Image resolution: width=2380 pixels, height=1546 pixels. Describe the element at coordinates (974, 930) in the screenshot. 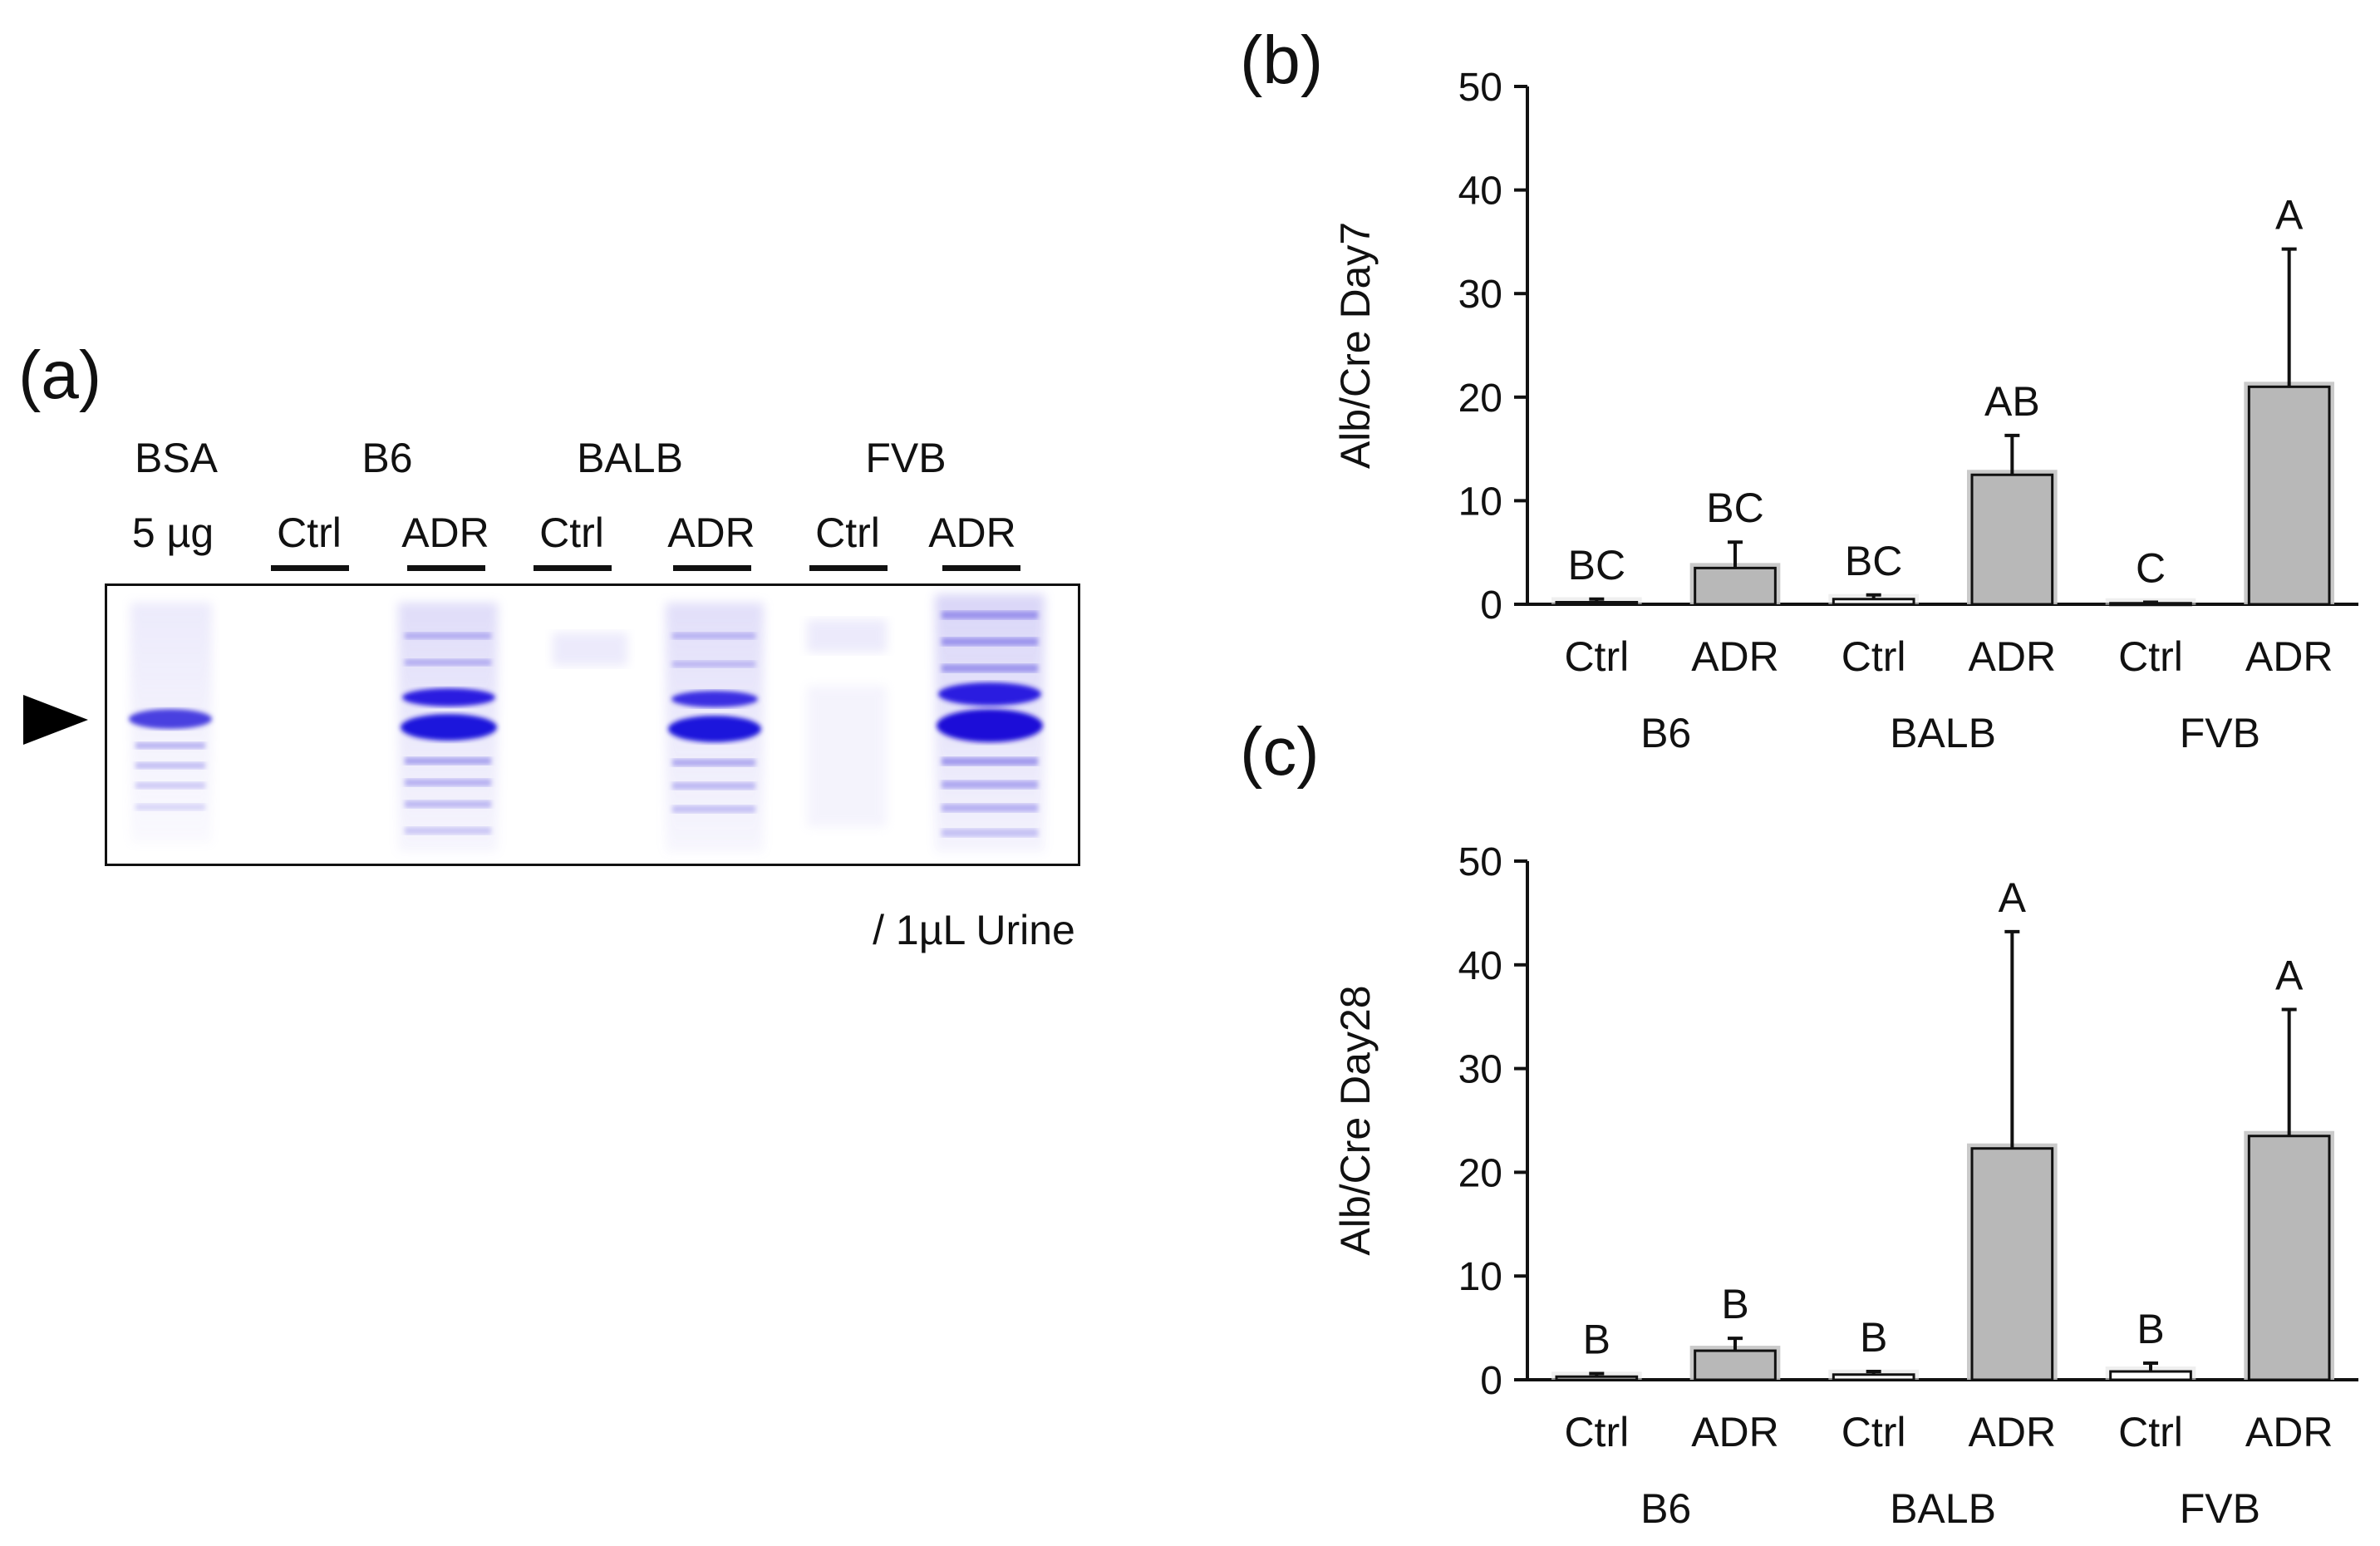

I see `gel-footnote: / 1µL Urine` at that location.